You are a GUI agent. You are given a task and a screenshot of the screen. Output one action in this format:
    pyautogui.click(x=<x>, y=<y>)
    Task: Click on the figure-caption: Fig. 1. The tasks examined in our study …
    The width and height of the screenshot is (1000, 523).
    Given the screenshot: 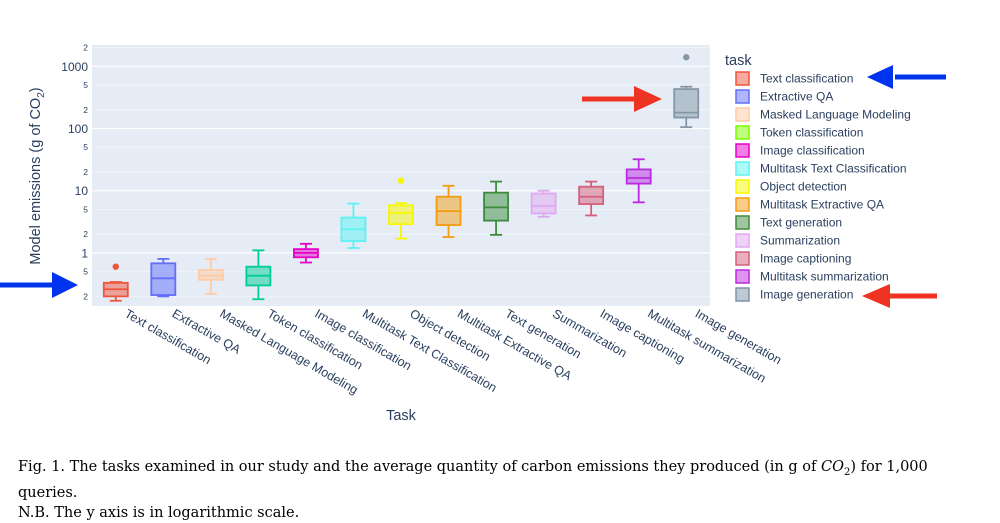 What is the action you would take?
    pyautogui.click(x=503, y=490)
    